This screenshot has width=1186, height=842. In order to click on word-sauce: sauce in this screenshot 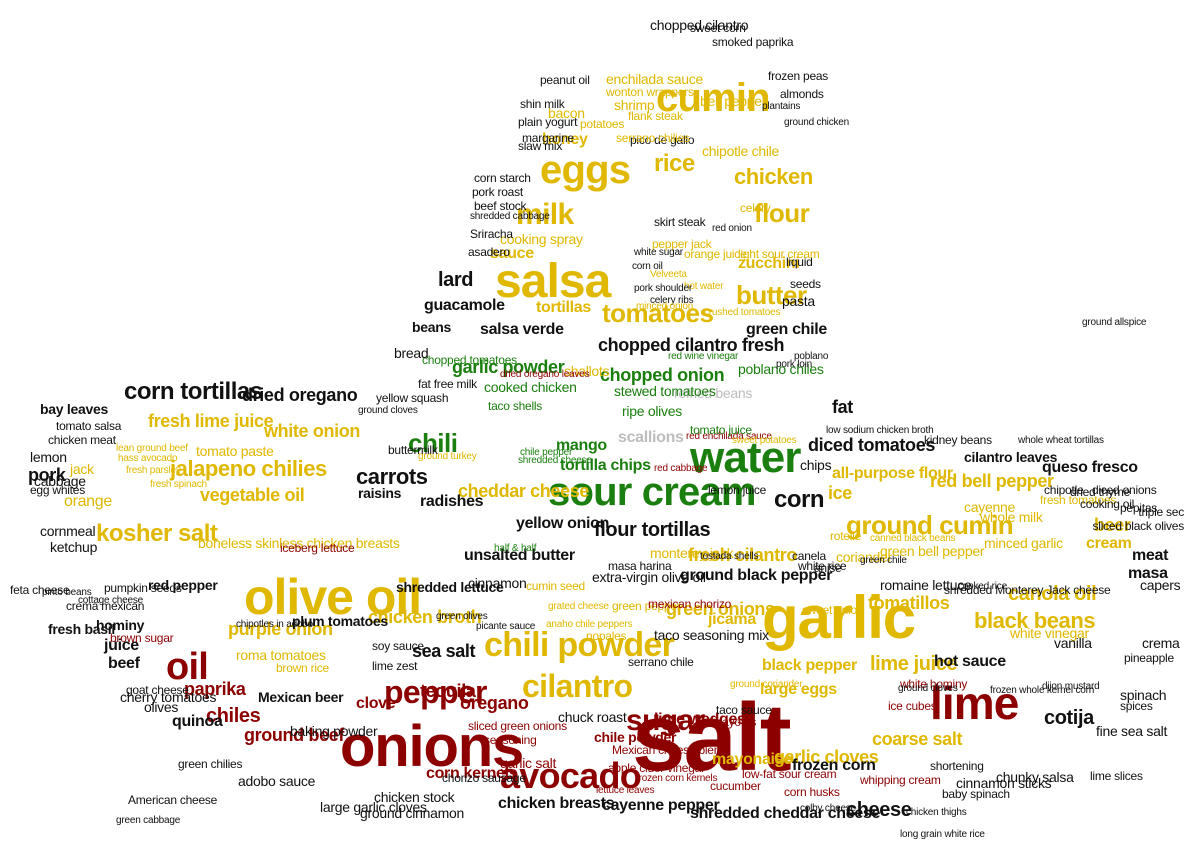, I will do `click(512, 253)`.